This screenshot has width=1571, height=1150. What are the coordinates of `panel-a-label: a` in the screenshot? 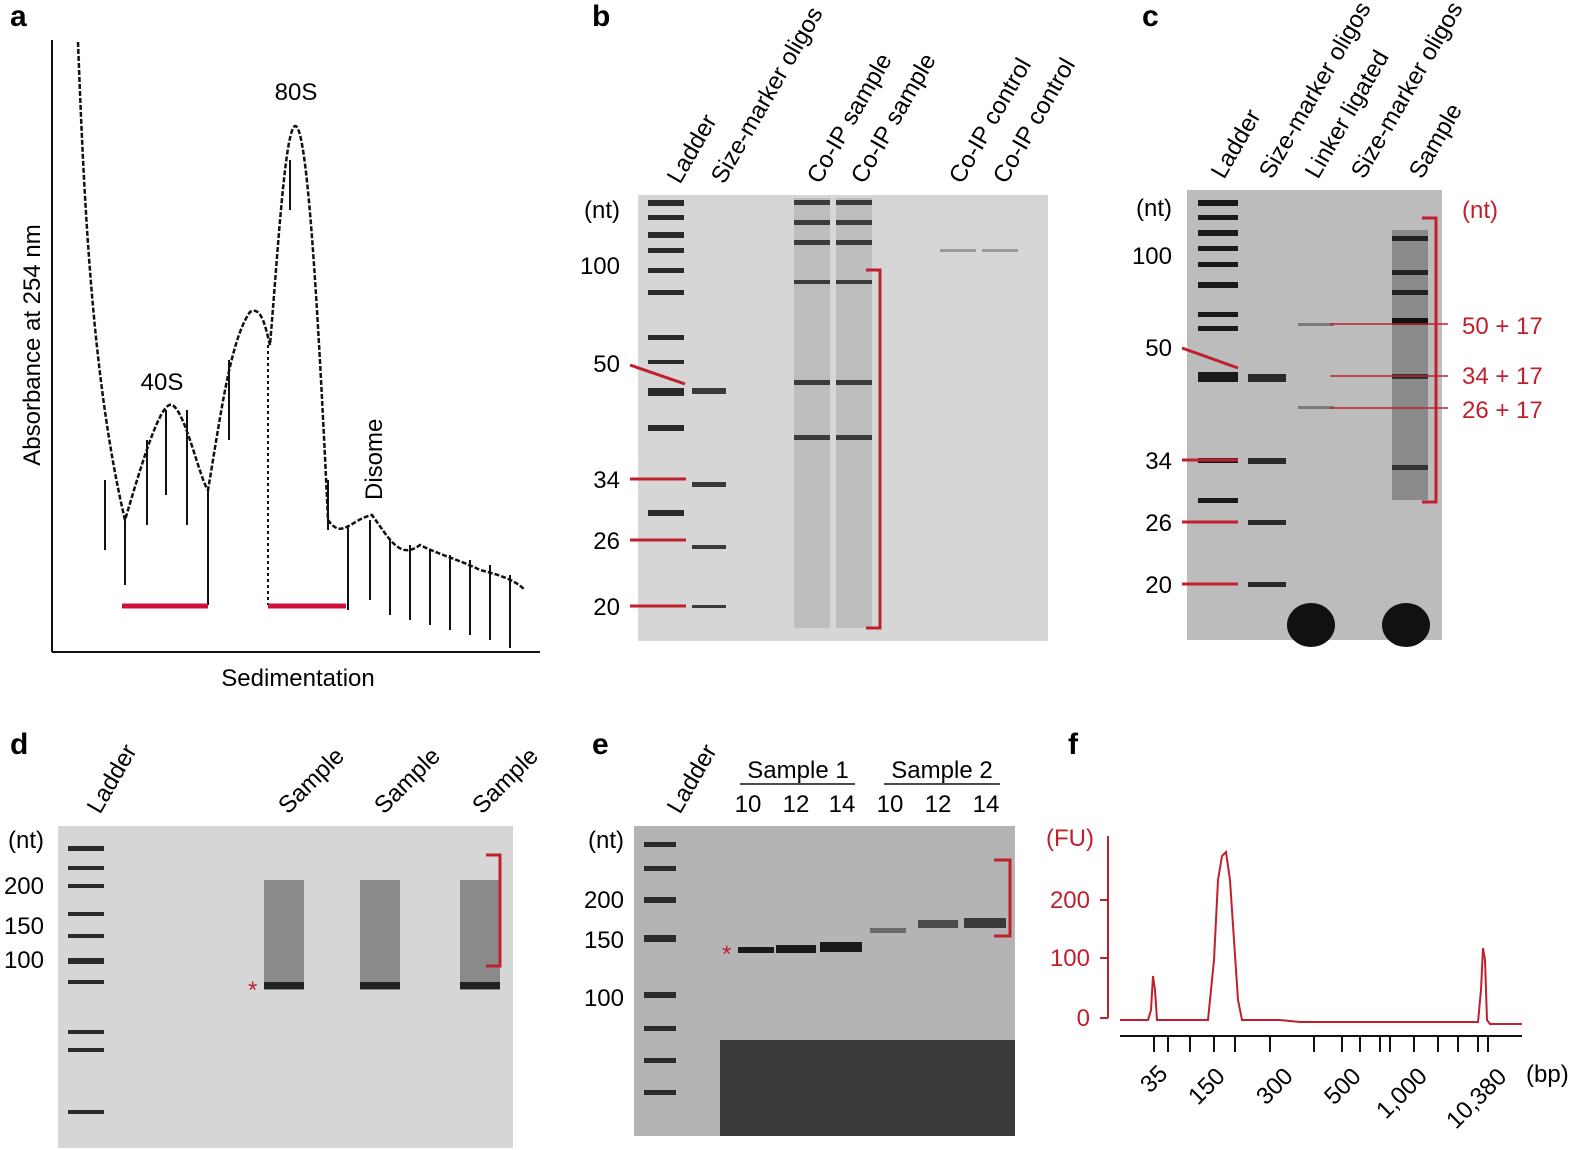 It's located at (18, 16).